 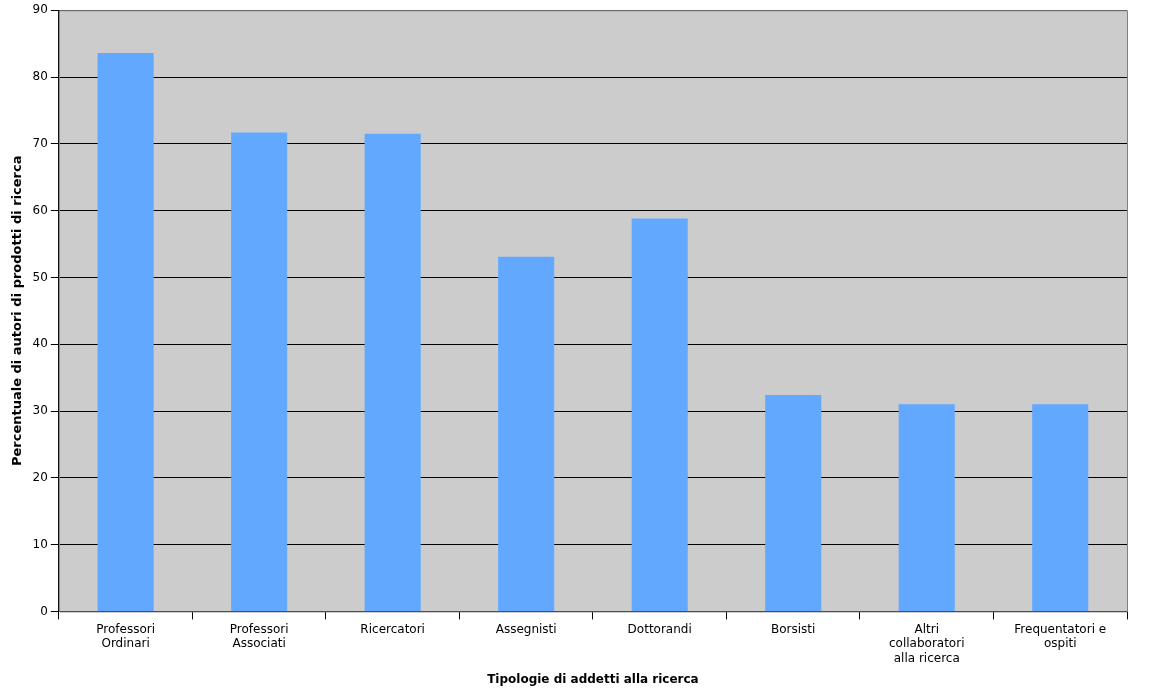 I want to click on x-tick-label: Professori Ordinari, so click(x=126, y=636).